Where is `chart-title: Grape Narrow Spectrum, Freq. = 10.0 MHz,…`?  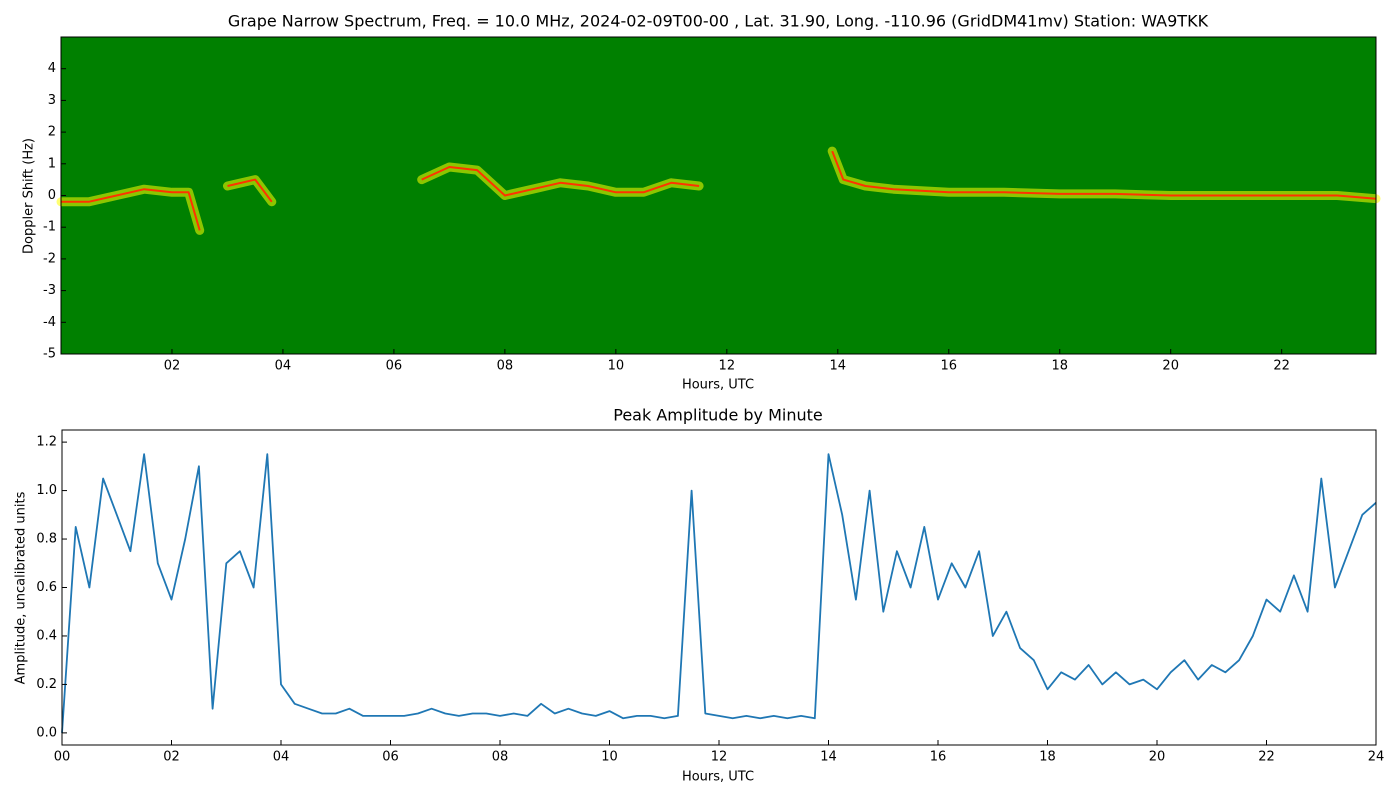
chart-title: Grape Narrow Spectrum, Freq. = 10.0 MHz,… is located at coordinates (718, 21).